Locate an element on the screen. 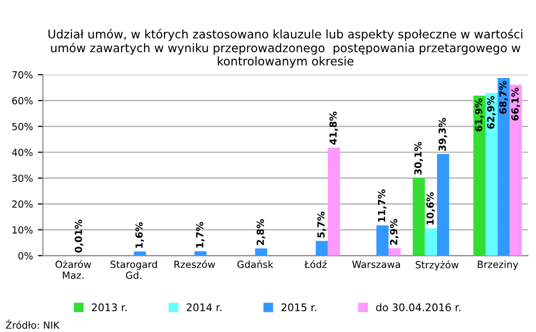  data-label: 30,1% is located at coordinates (418, 158).